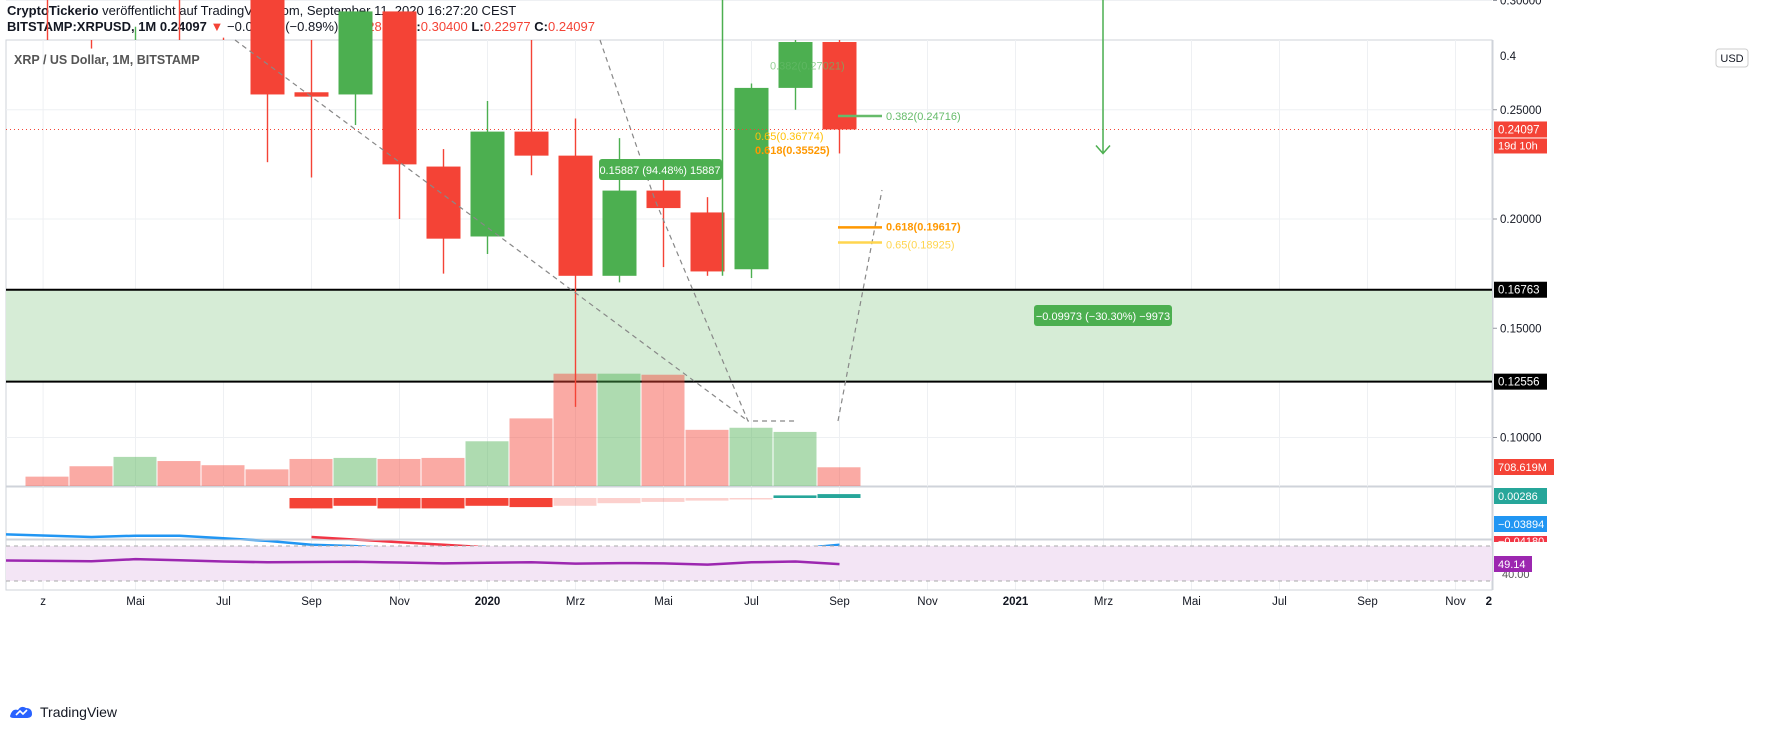 This screenshot has height=731, width=1780. What do you see at coordinates (82, 26) in the screenshot?
I see `symbol-label: BITSTAMP:XRPUSD, 1M` at bounding box center [82, 26].